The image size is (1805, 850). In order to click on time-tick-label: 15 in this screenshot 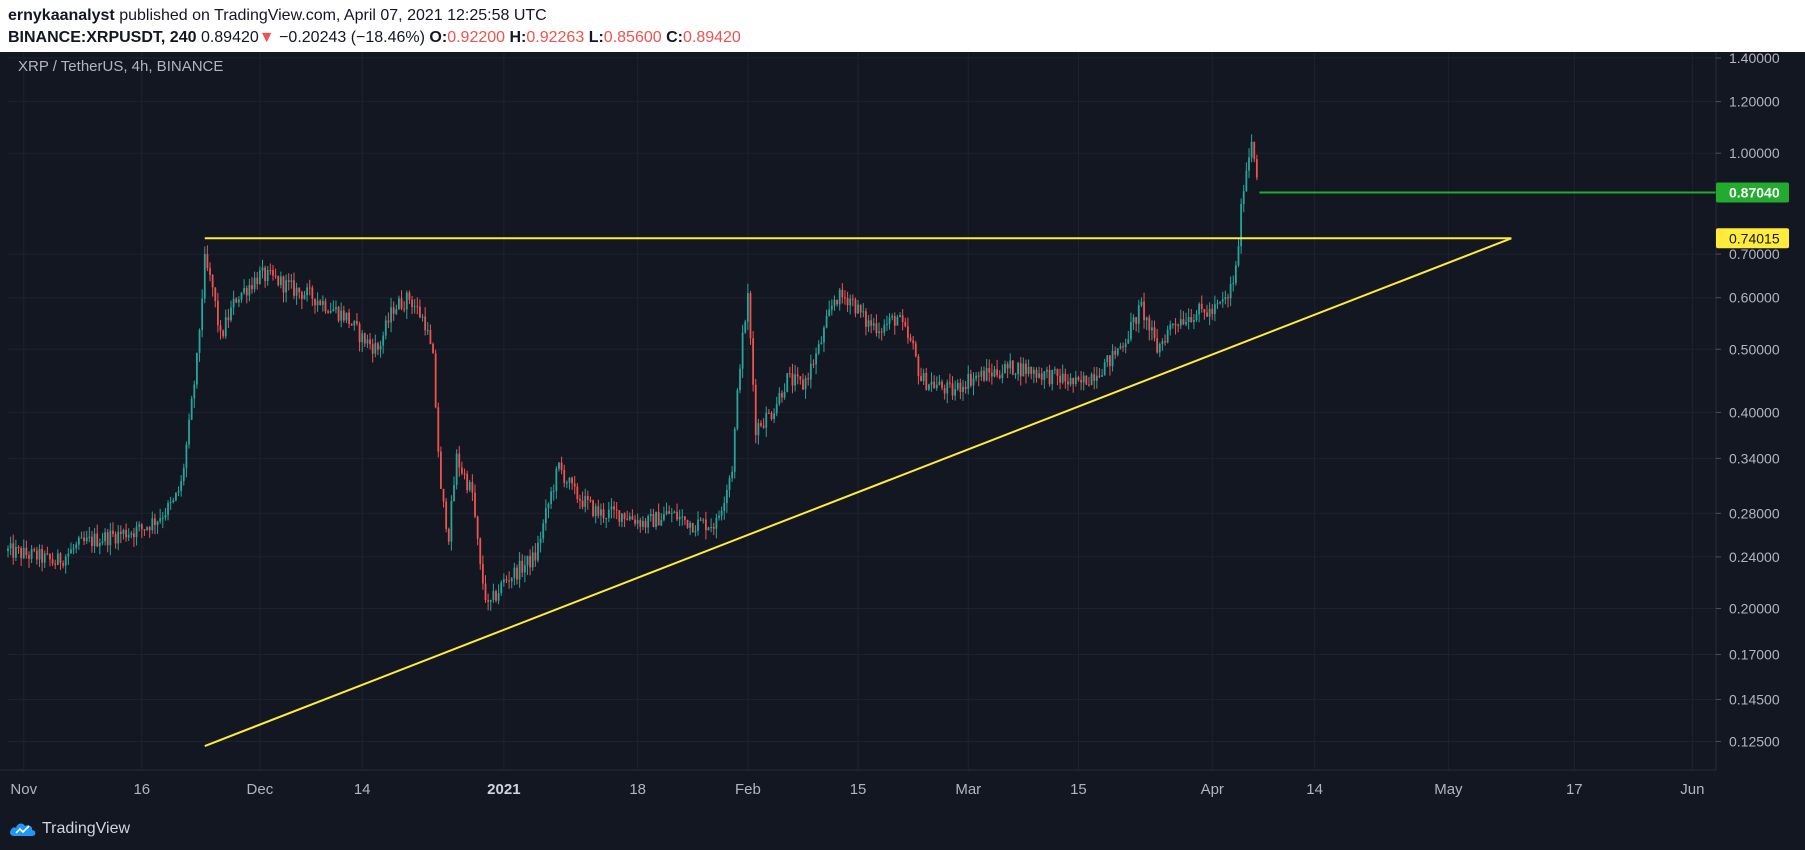, I will do `click(1078, 789)`.